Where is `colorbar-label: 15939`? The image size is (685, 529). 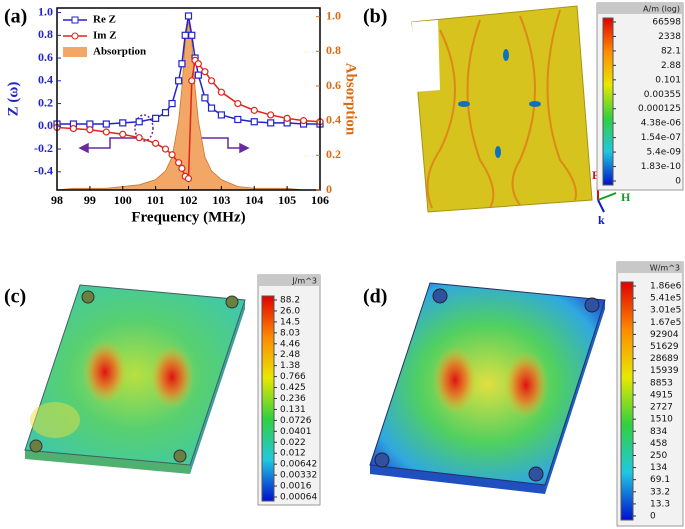 colorbar-label: 15939 is located at coordinates (664, 371).